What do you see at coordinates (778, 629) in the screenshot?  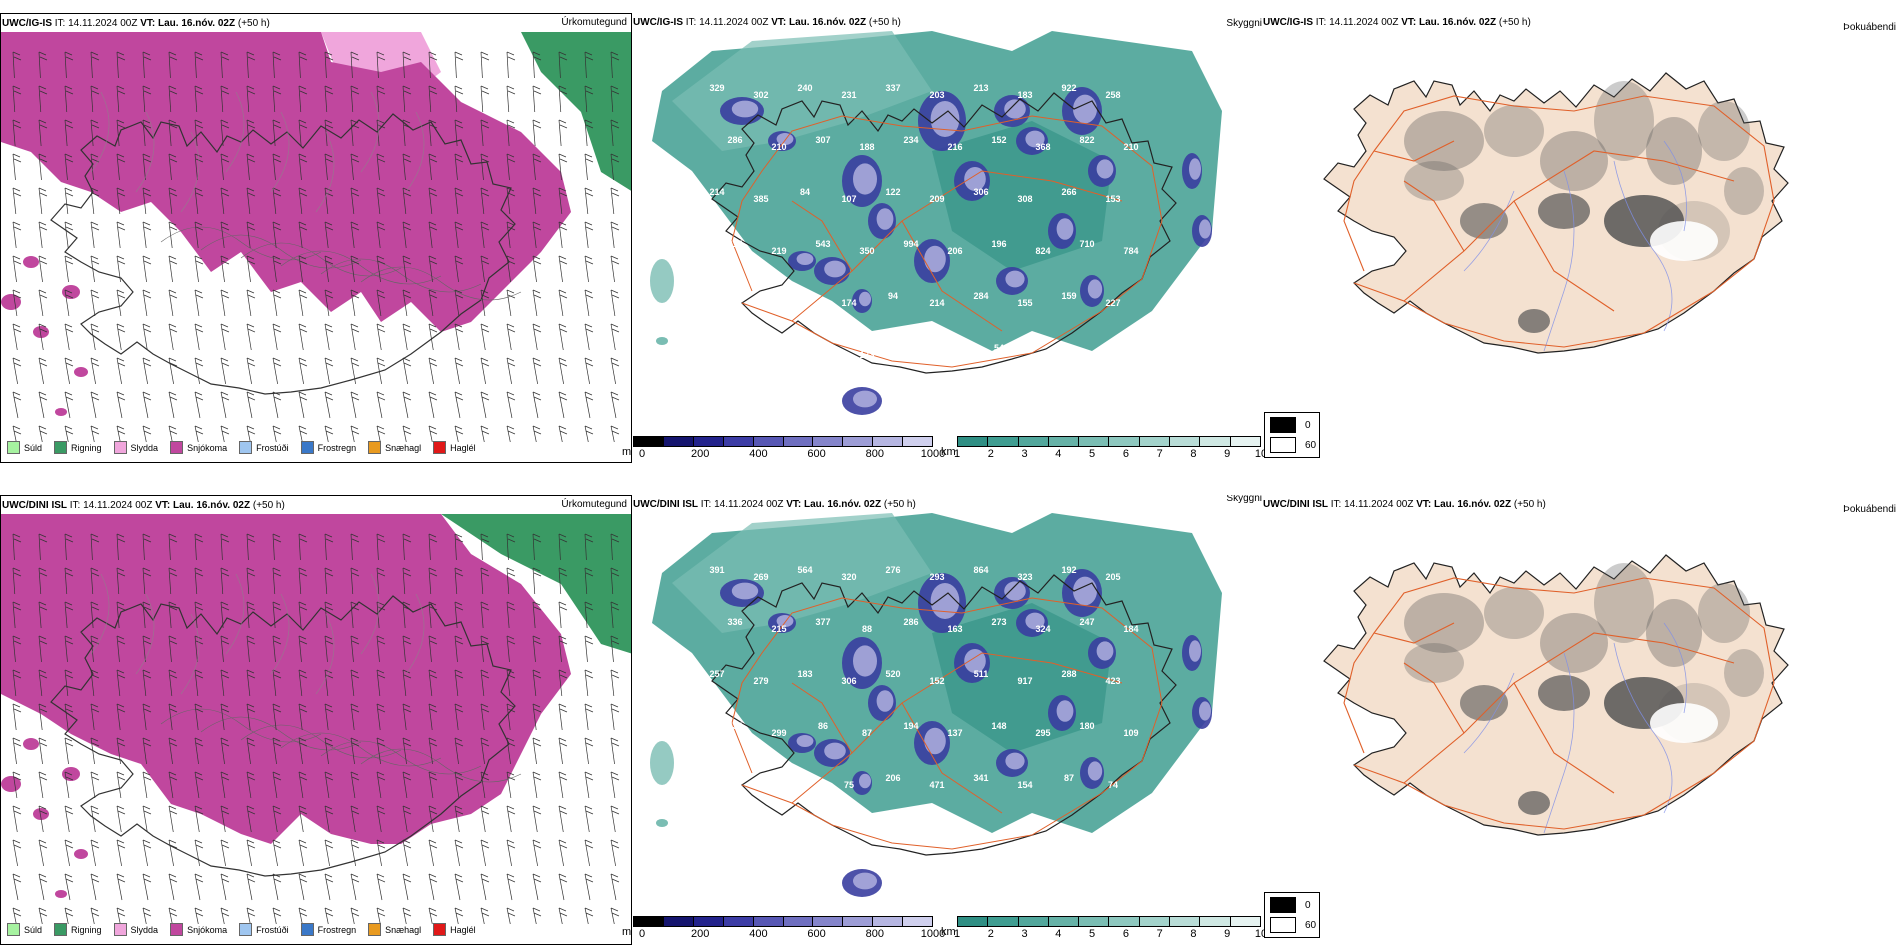 I see `cloudbase-label: 215` at bounding box center [778, 629].